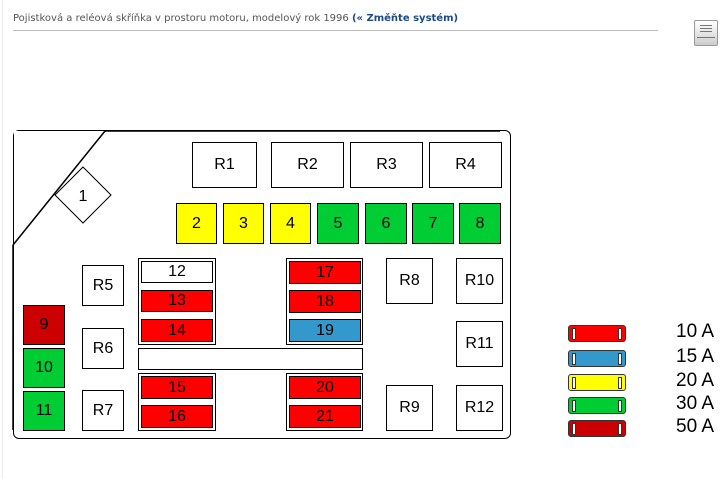 Image resolution: width=728 pixels, height=479 pixels. I want to click on fuse-10: 10, so click(44, 368).